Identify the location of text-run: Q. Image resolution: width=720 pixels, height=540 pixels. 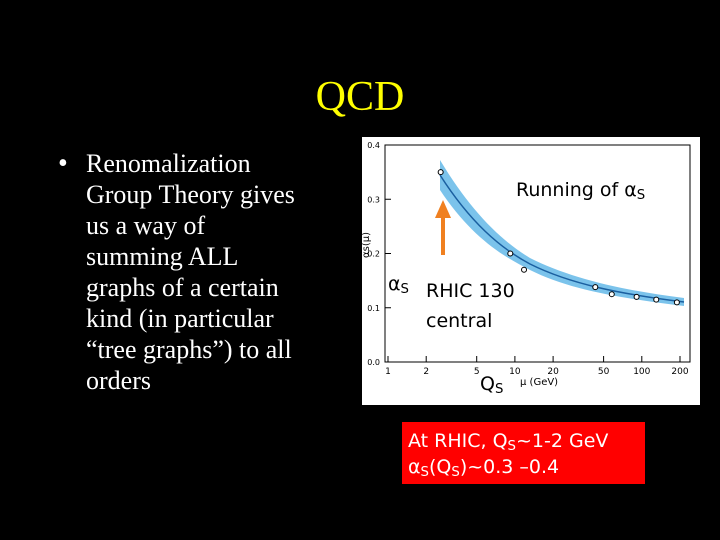
(487, 384).